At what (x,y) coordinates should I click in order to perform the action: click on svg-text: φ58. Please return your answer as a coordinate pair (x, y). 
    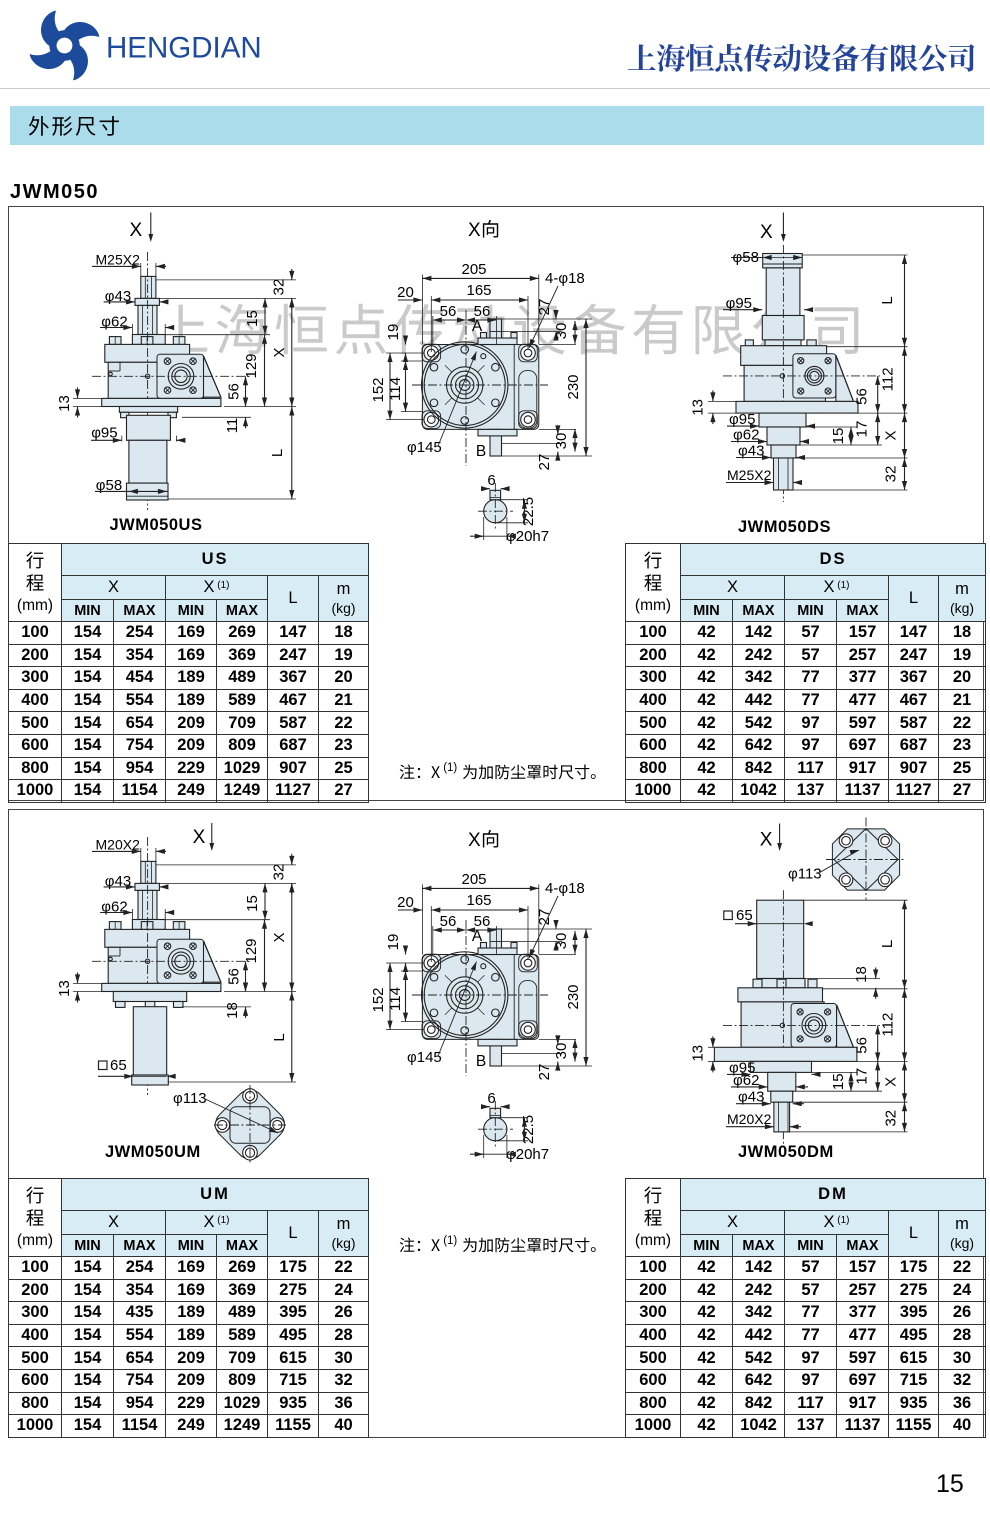
    Looking at the image, I should click on (109, 485).